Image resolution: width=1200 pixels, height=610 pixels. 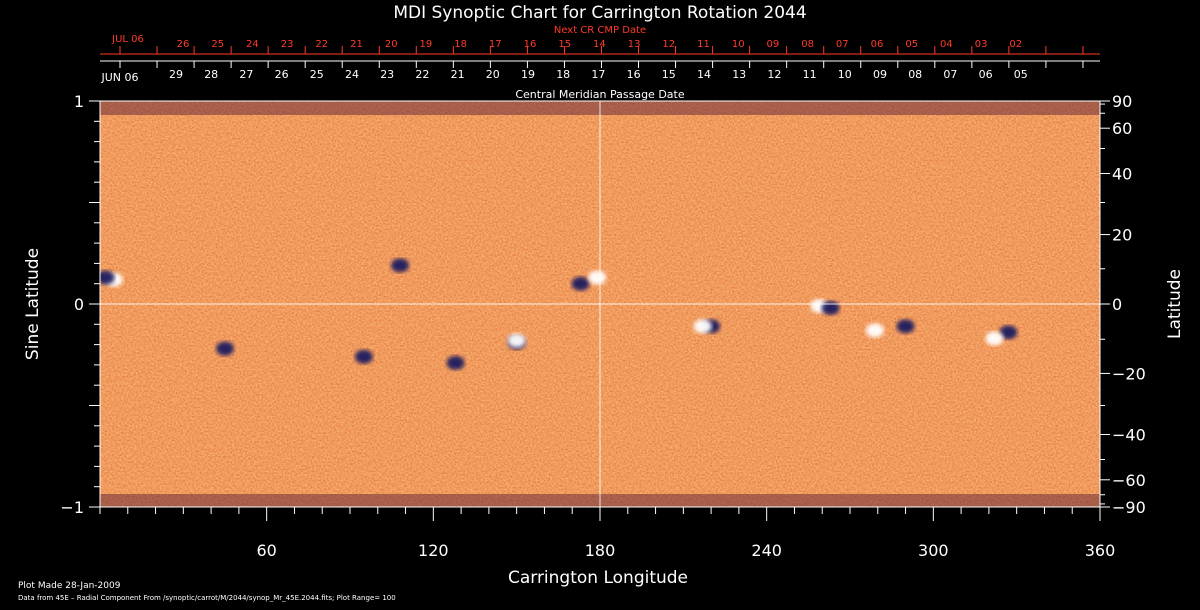 What do you see at coordinates (634, 74) in the screenshot?
I see `cmp-date: 16` at bounding box center [634, 74].